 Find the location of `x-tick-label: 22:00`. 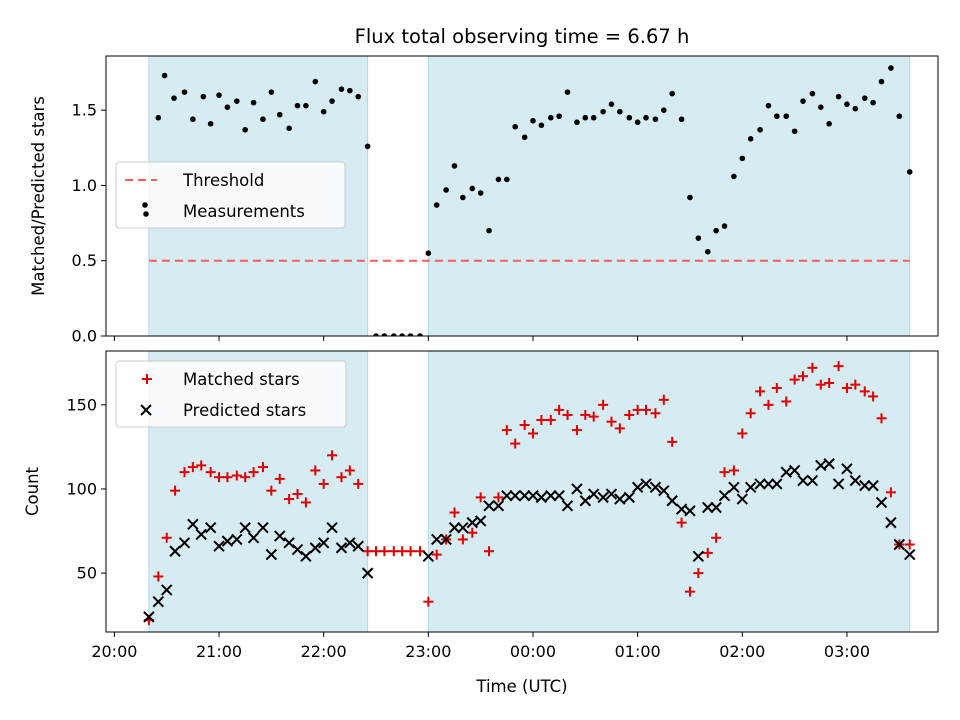

x-tick-label: 22:00 is located at coordinates (324, 651).